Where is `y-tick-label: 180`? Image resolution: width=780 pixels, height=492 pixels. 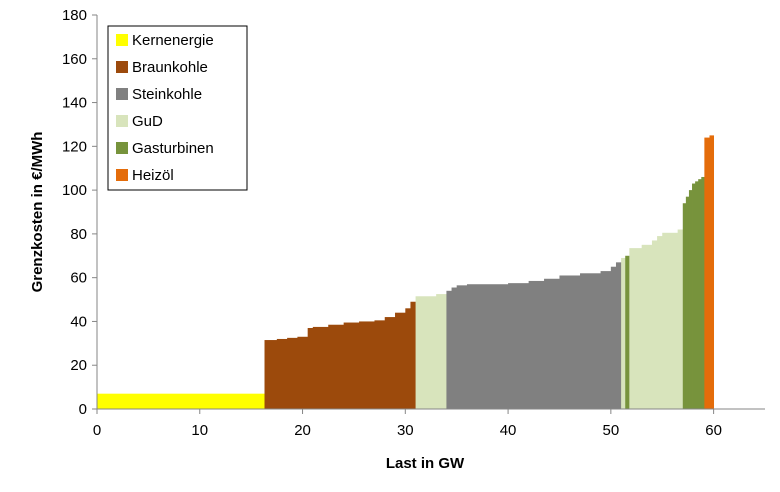 y-tick-label: 180 is located at coordinates (74, 15).